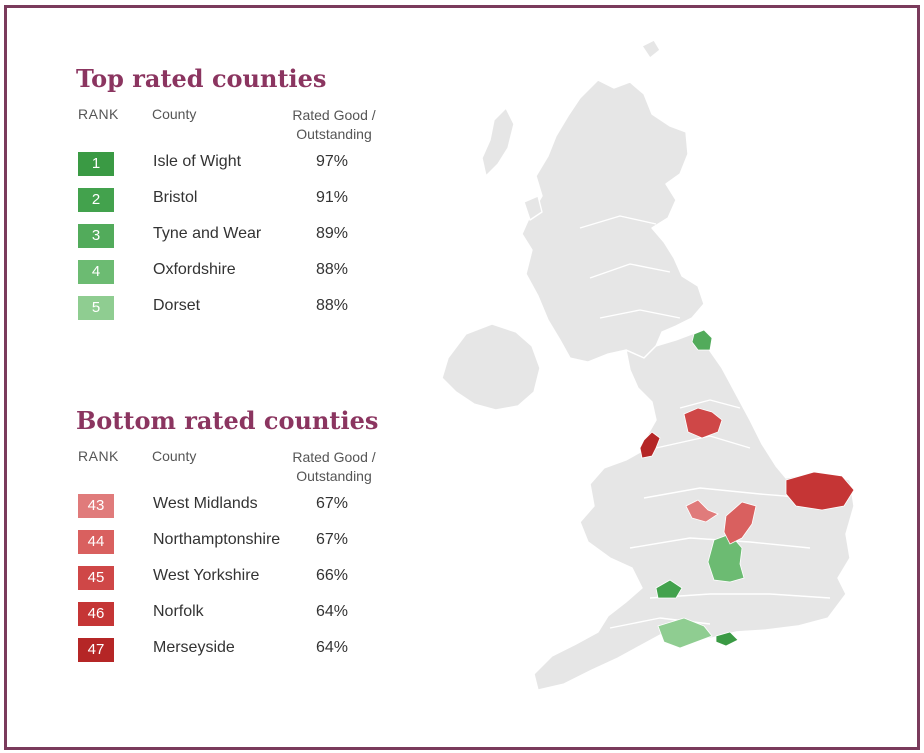 The image size is (924, 753). What do you see at coordinates (702, 511) in the screenshot?
I see `county-shape-west-midlands` at bounding box center [702, 511].